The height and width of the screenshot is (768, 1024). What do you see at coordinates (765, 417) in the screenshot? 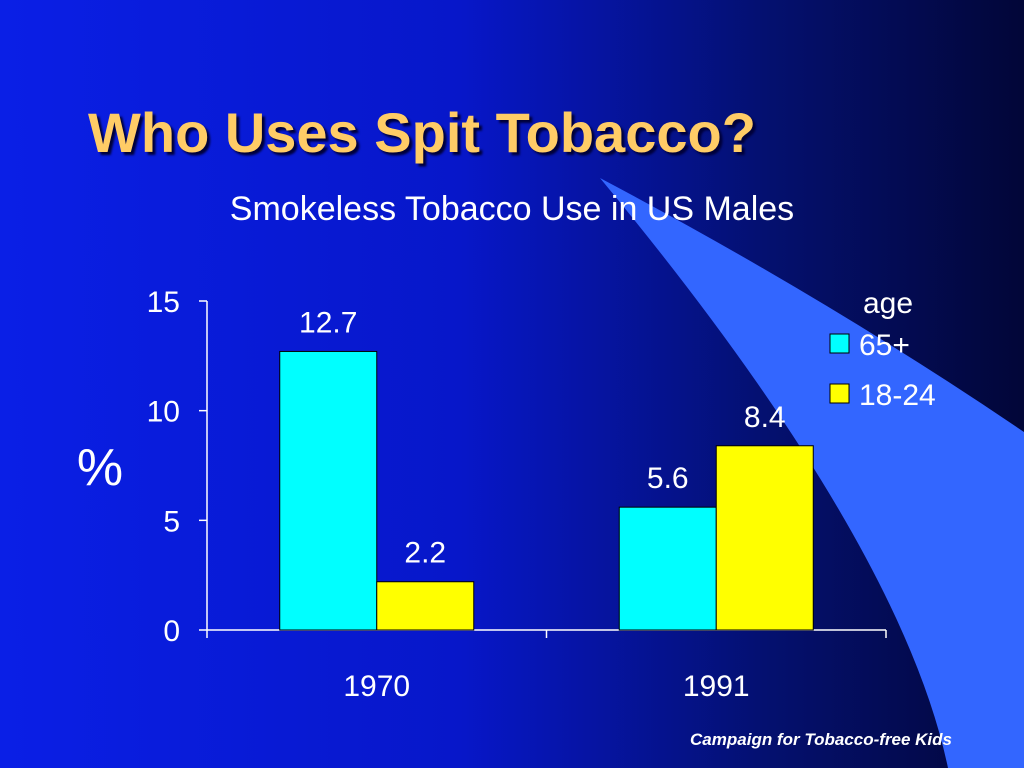
I see `data-label: 8.4` at bounding box center [765, 417].